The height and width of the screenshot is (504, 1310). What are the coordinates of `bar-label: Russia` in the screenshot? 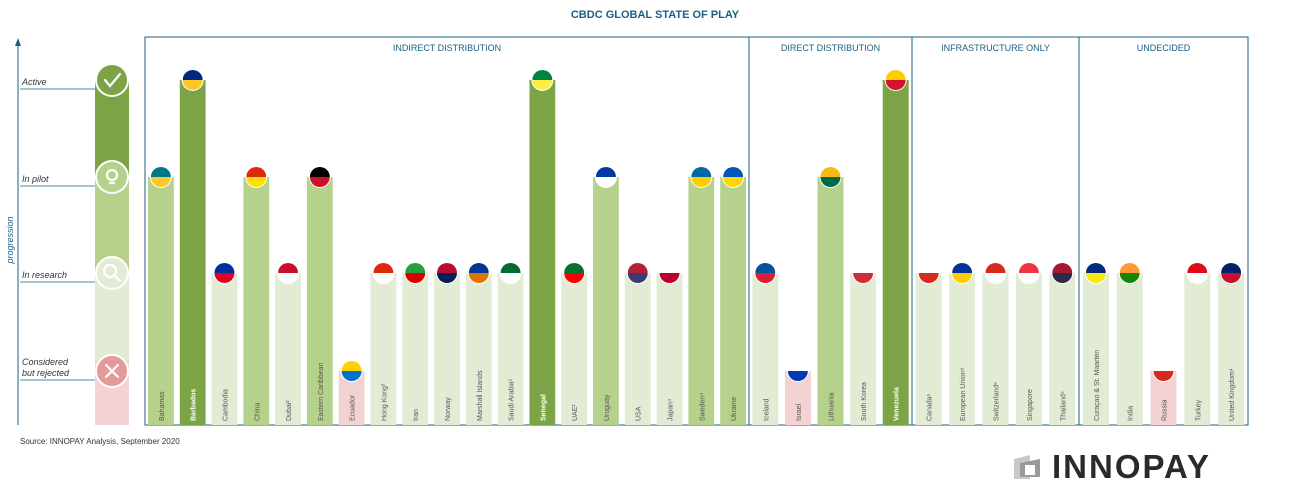 It's located at (1165, 410).